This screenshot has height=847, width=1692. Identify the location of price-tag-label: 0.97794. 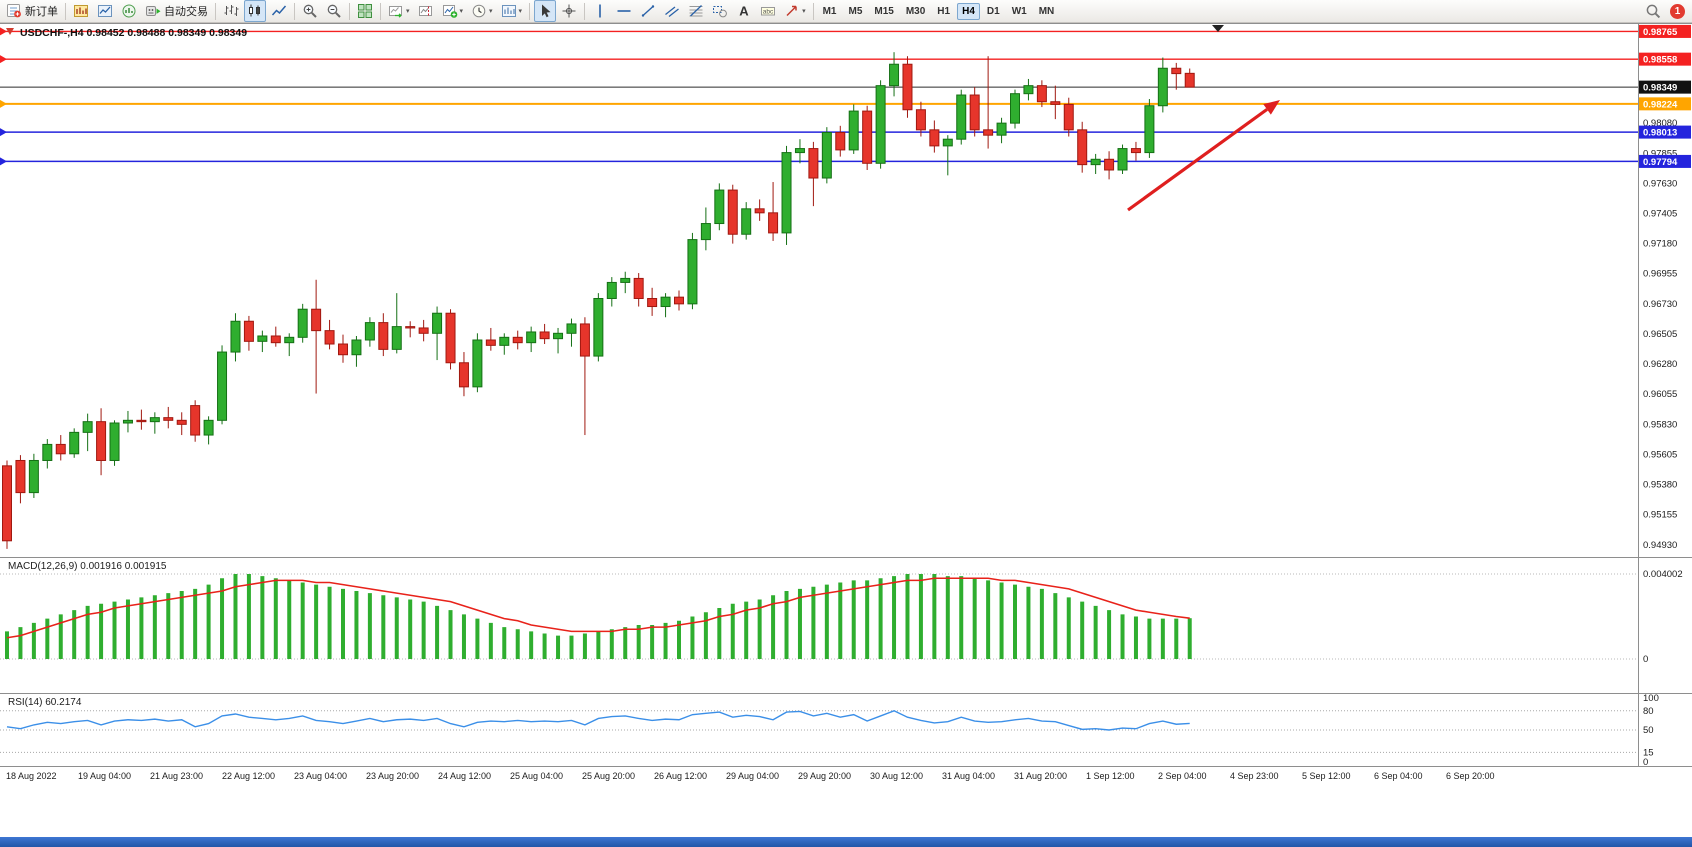
(1660, 162).